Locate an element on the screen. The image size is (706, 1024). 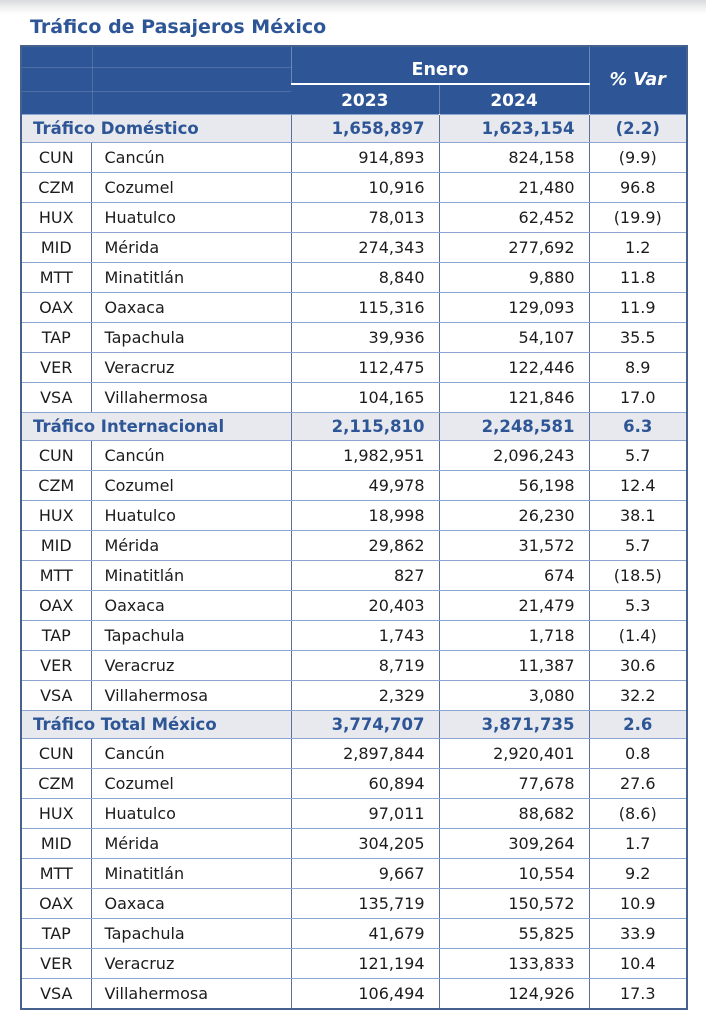
section-total-2024: 3,871,735 is located at coordinates (513, 724).